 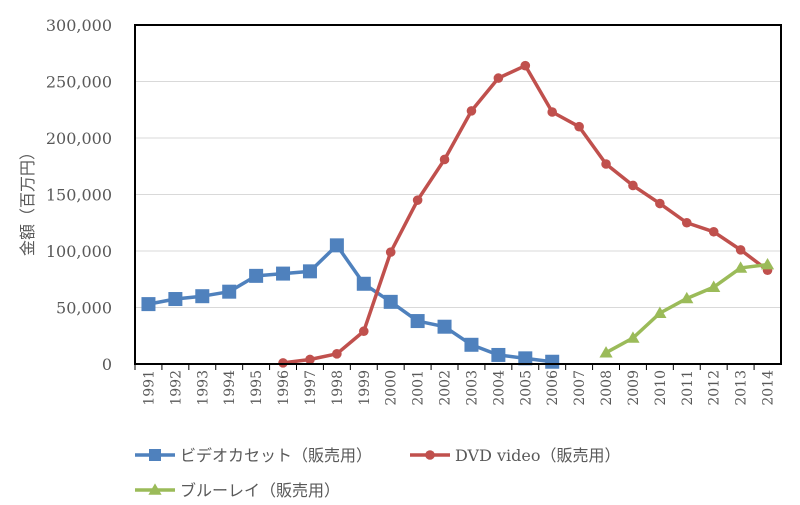 What do you see at coordinates (79, 251) in the screenshot?
I see `y-tick-label: 100,000` at bounding box center [79, 251].